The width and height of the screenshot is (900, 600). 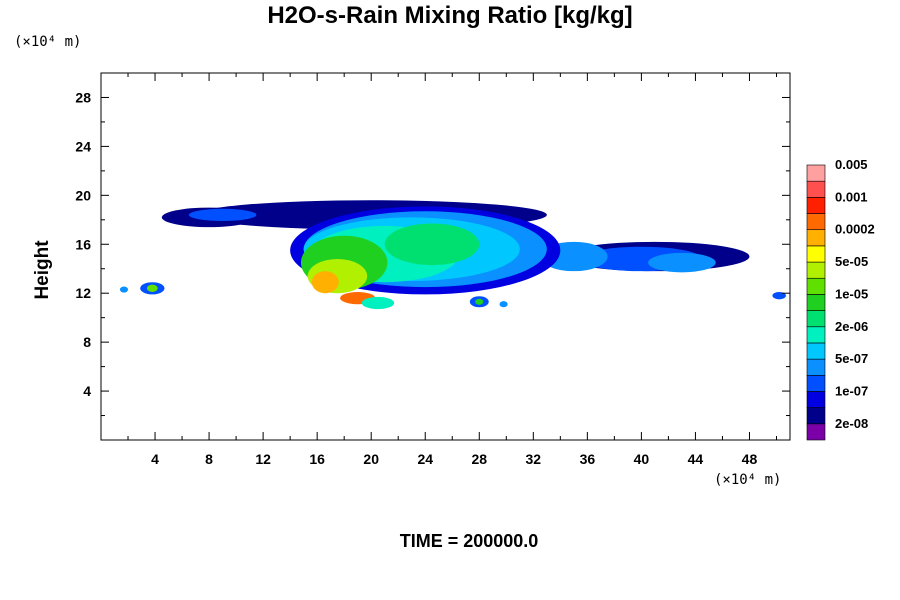 I want to click on plot-content, so click(x=452, y=255).